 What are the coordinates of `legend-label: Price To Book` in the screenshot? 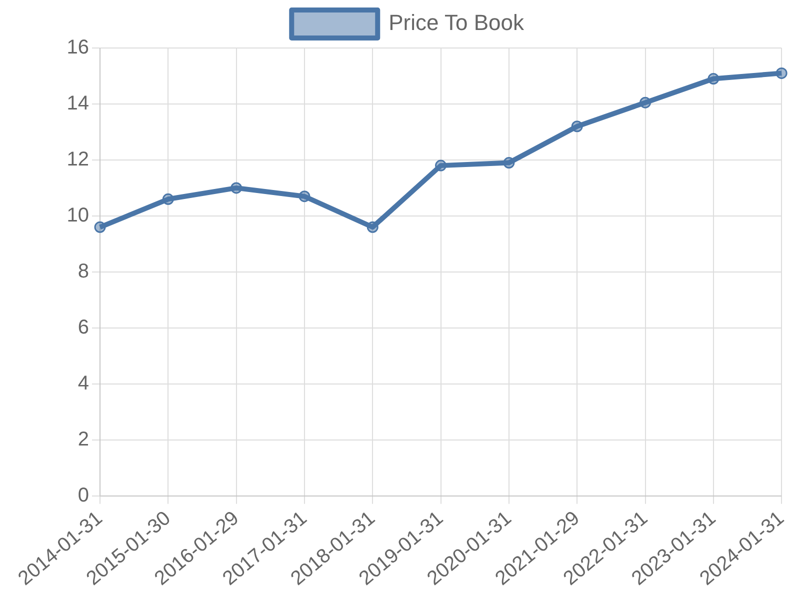 It's located at (456, 23).